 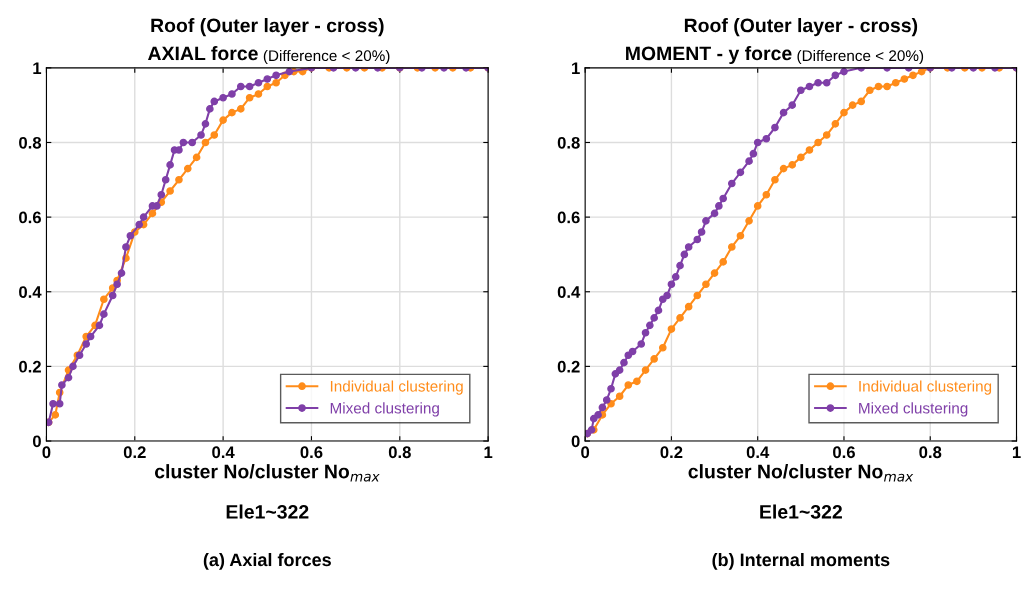 What do you see at coordinates (203, 53) in the screenshot?
I see `chart-subtitle: AXIAL force` at bounding box center [203, 53].